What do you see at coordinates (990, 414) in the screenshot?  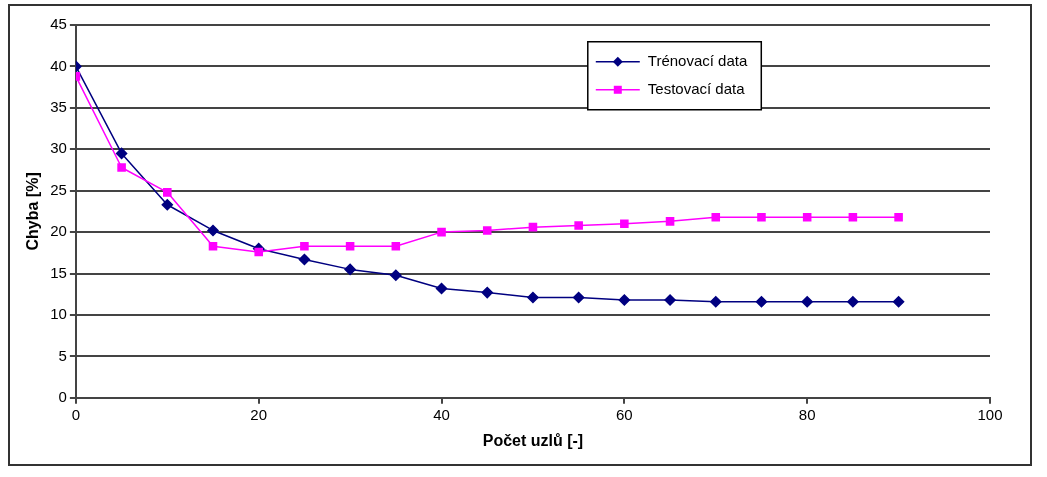 I see `x-tick-label: 100` at bounding box center [990, 414].